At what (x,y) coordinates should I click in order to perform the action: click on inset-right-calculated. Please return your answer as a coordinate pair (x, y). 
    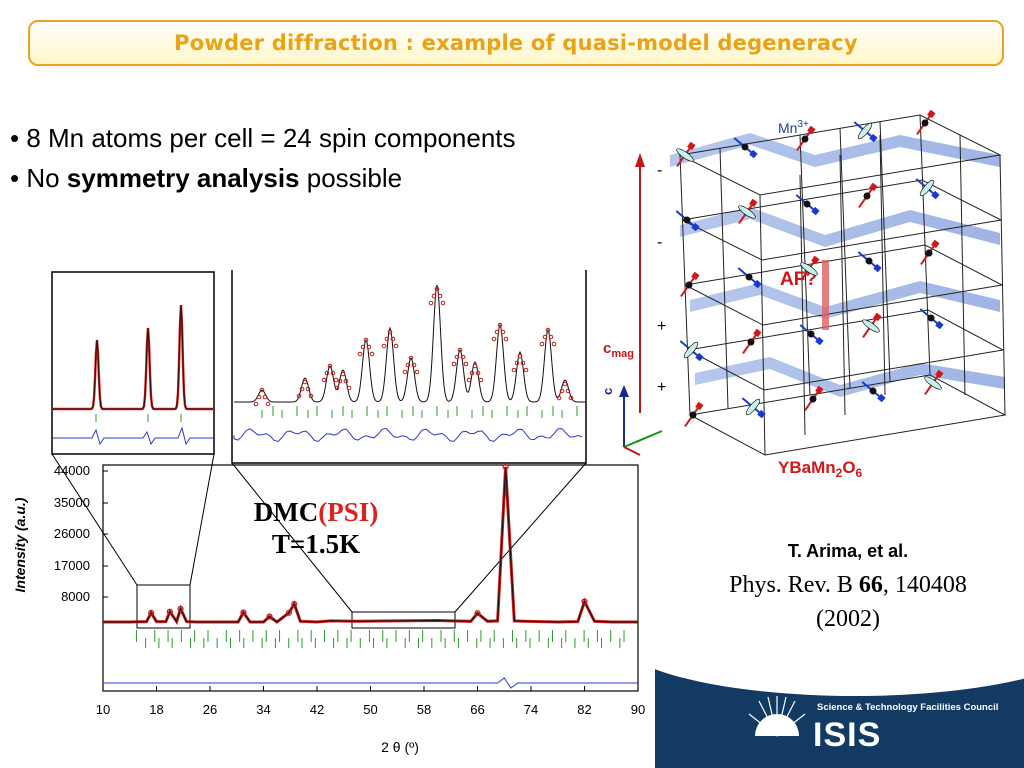
    Looking at the image, I should click on (409, 343).